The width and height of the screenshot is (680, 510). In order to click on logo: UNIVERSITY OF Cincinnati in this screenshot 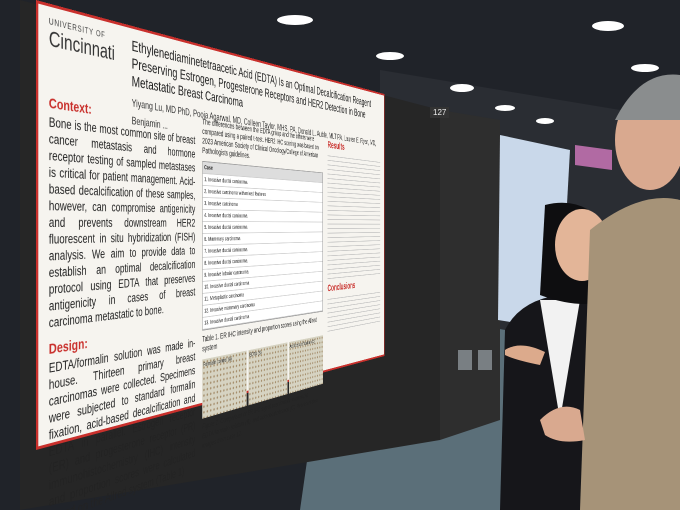, I will do `click(86, 41)`.